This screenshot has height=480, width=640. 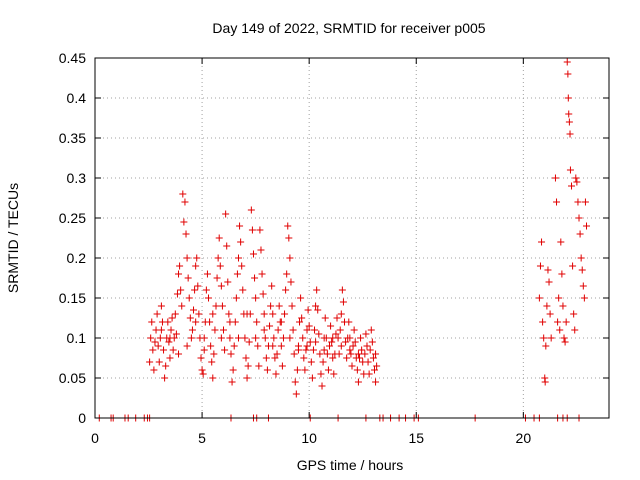 I want to click on y-tick-label: 0.05, so click(x=72, y=378).